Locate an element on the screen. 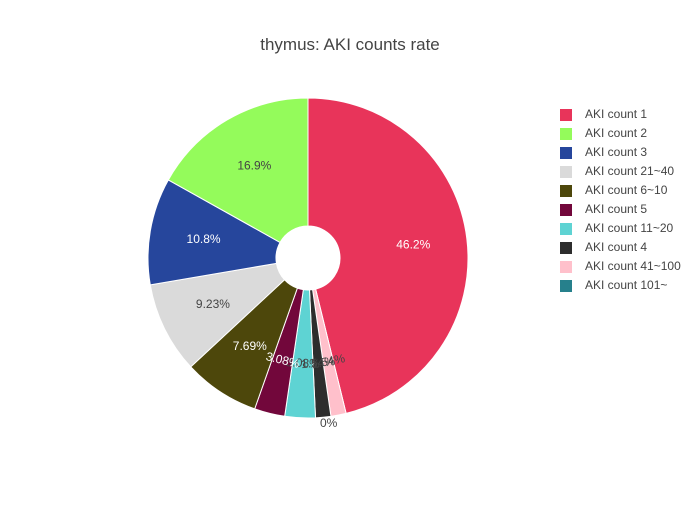  legend-item-aki-count-6-10: AKI count 6~10 is located at coordinates (614, 190).